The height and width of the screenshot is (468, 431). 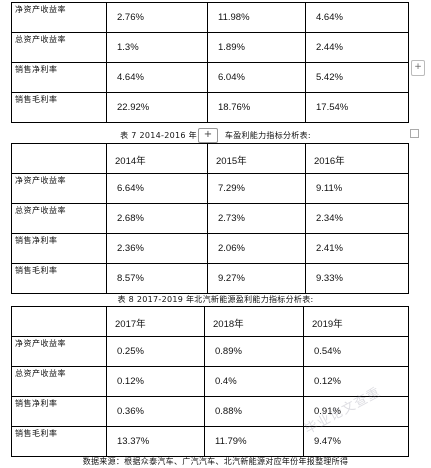 I want to click on table-header-row: 2014年 2015年 2016年, so click(x=210, y=158).